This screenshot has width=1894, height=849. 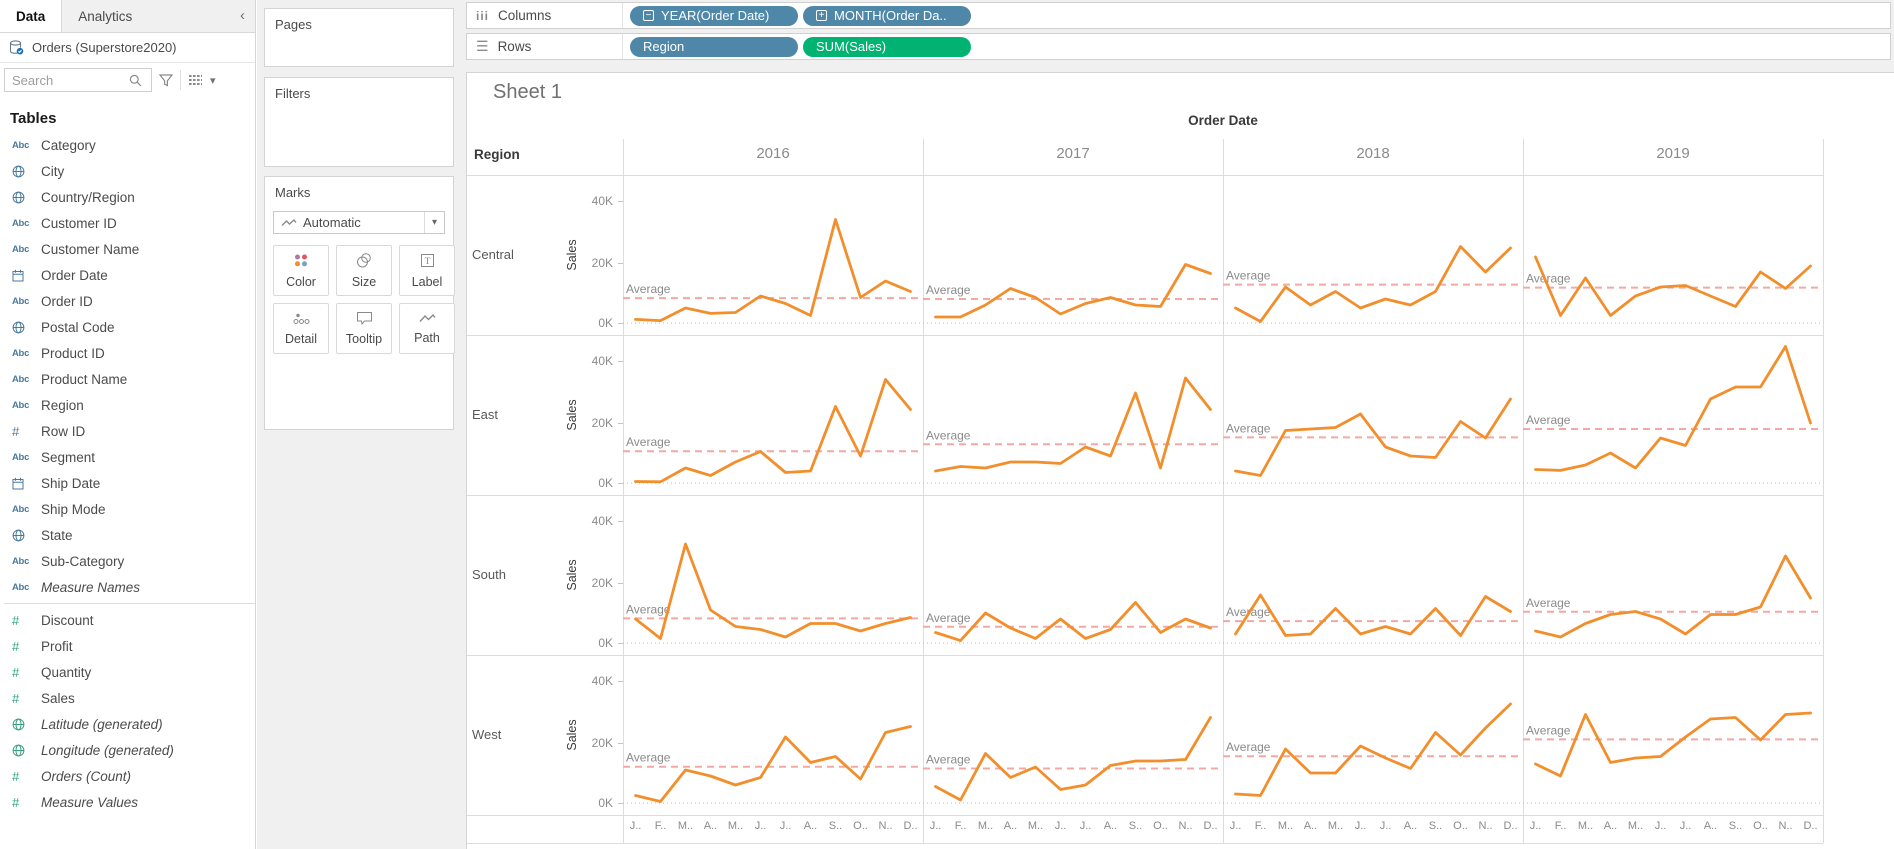 I want to click on view-options-icon, so click(x=195, y=80).